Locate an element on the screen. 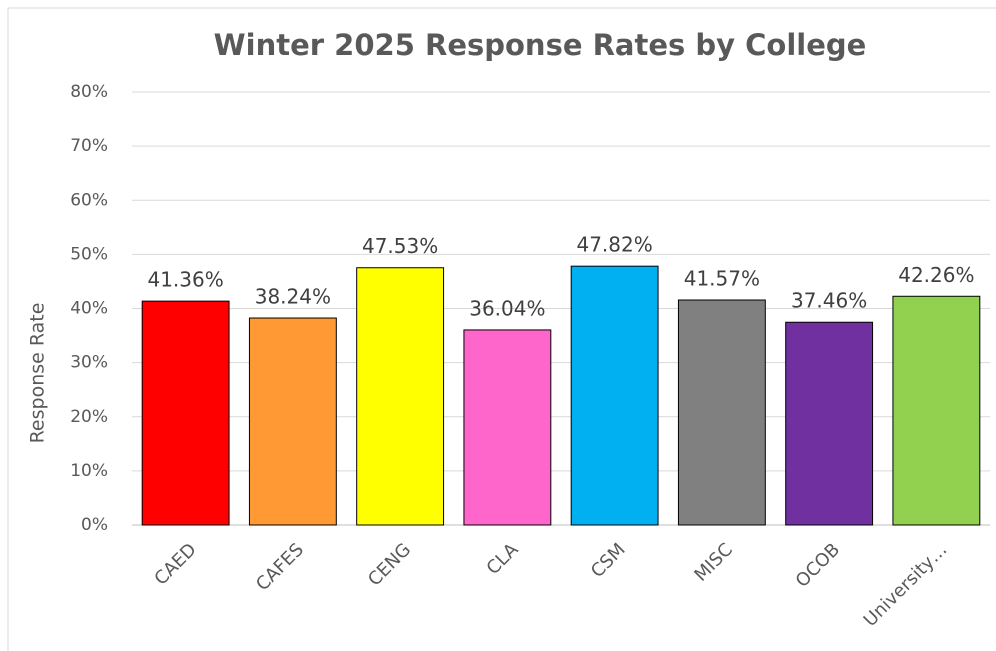 The height and width of the screenshot is (651, 996). data-label: 41.36% is located at coordinates (185, 280).